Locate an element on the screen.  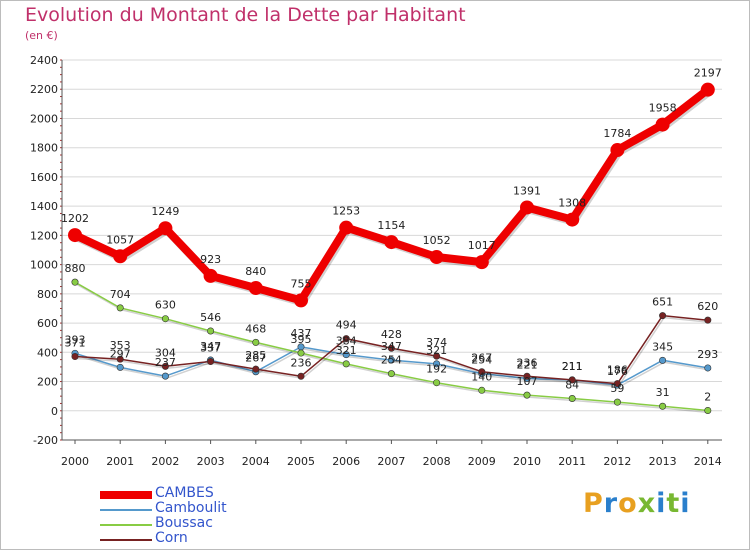
x-tick-label: 2005 is located at coordinates (301, 461).